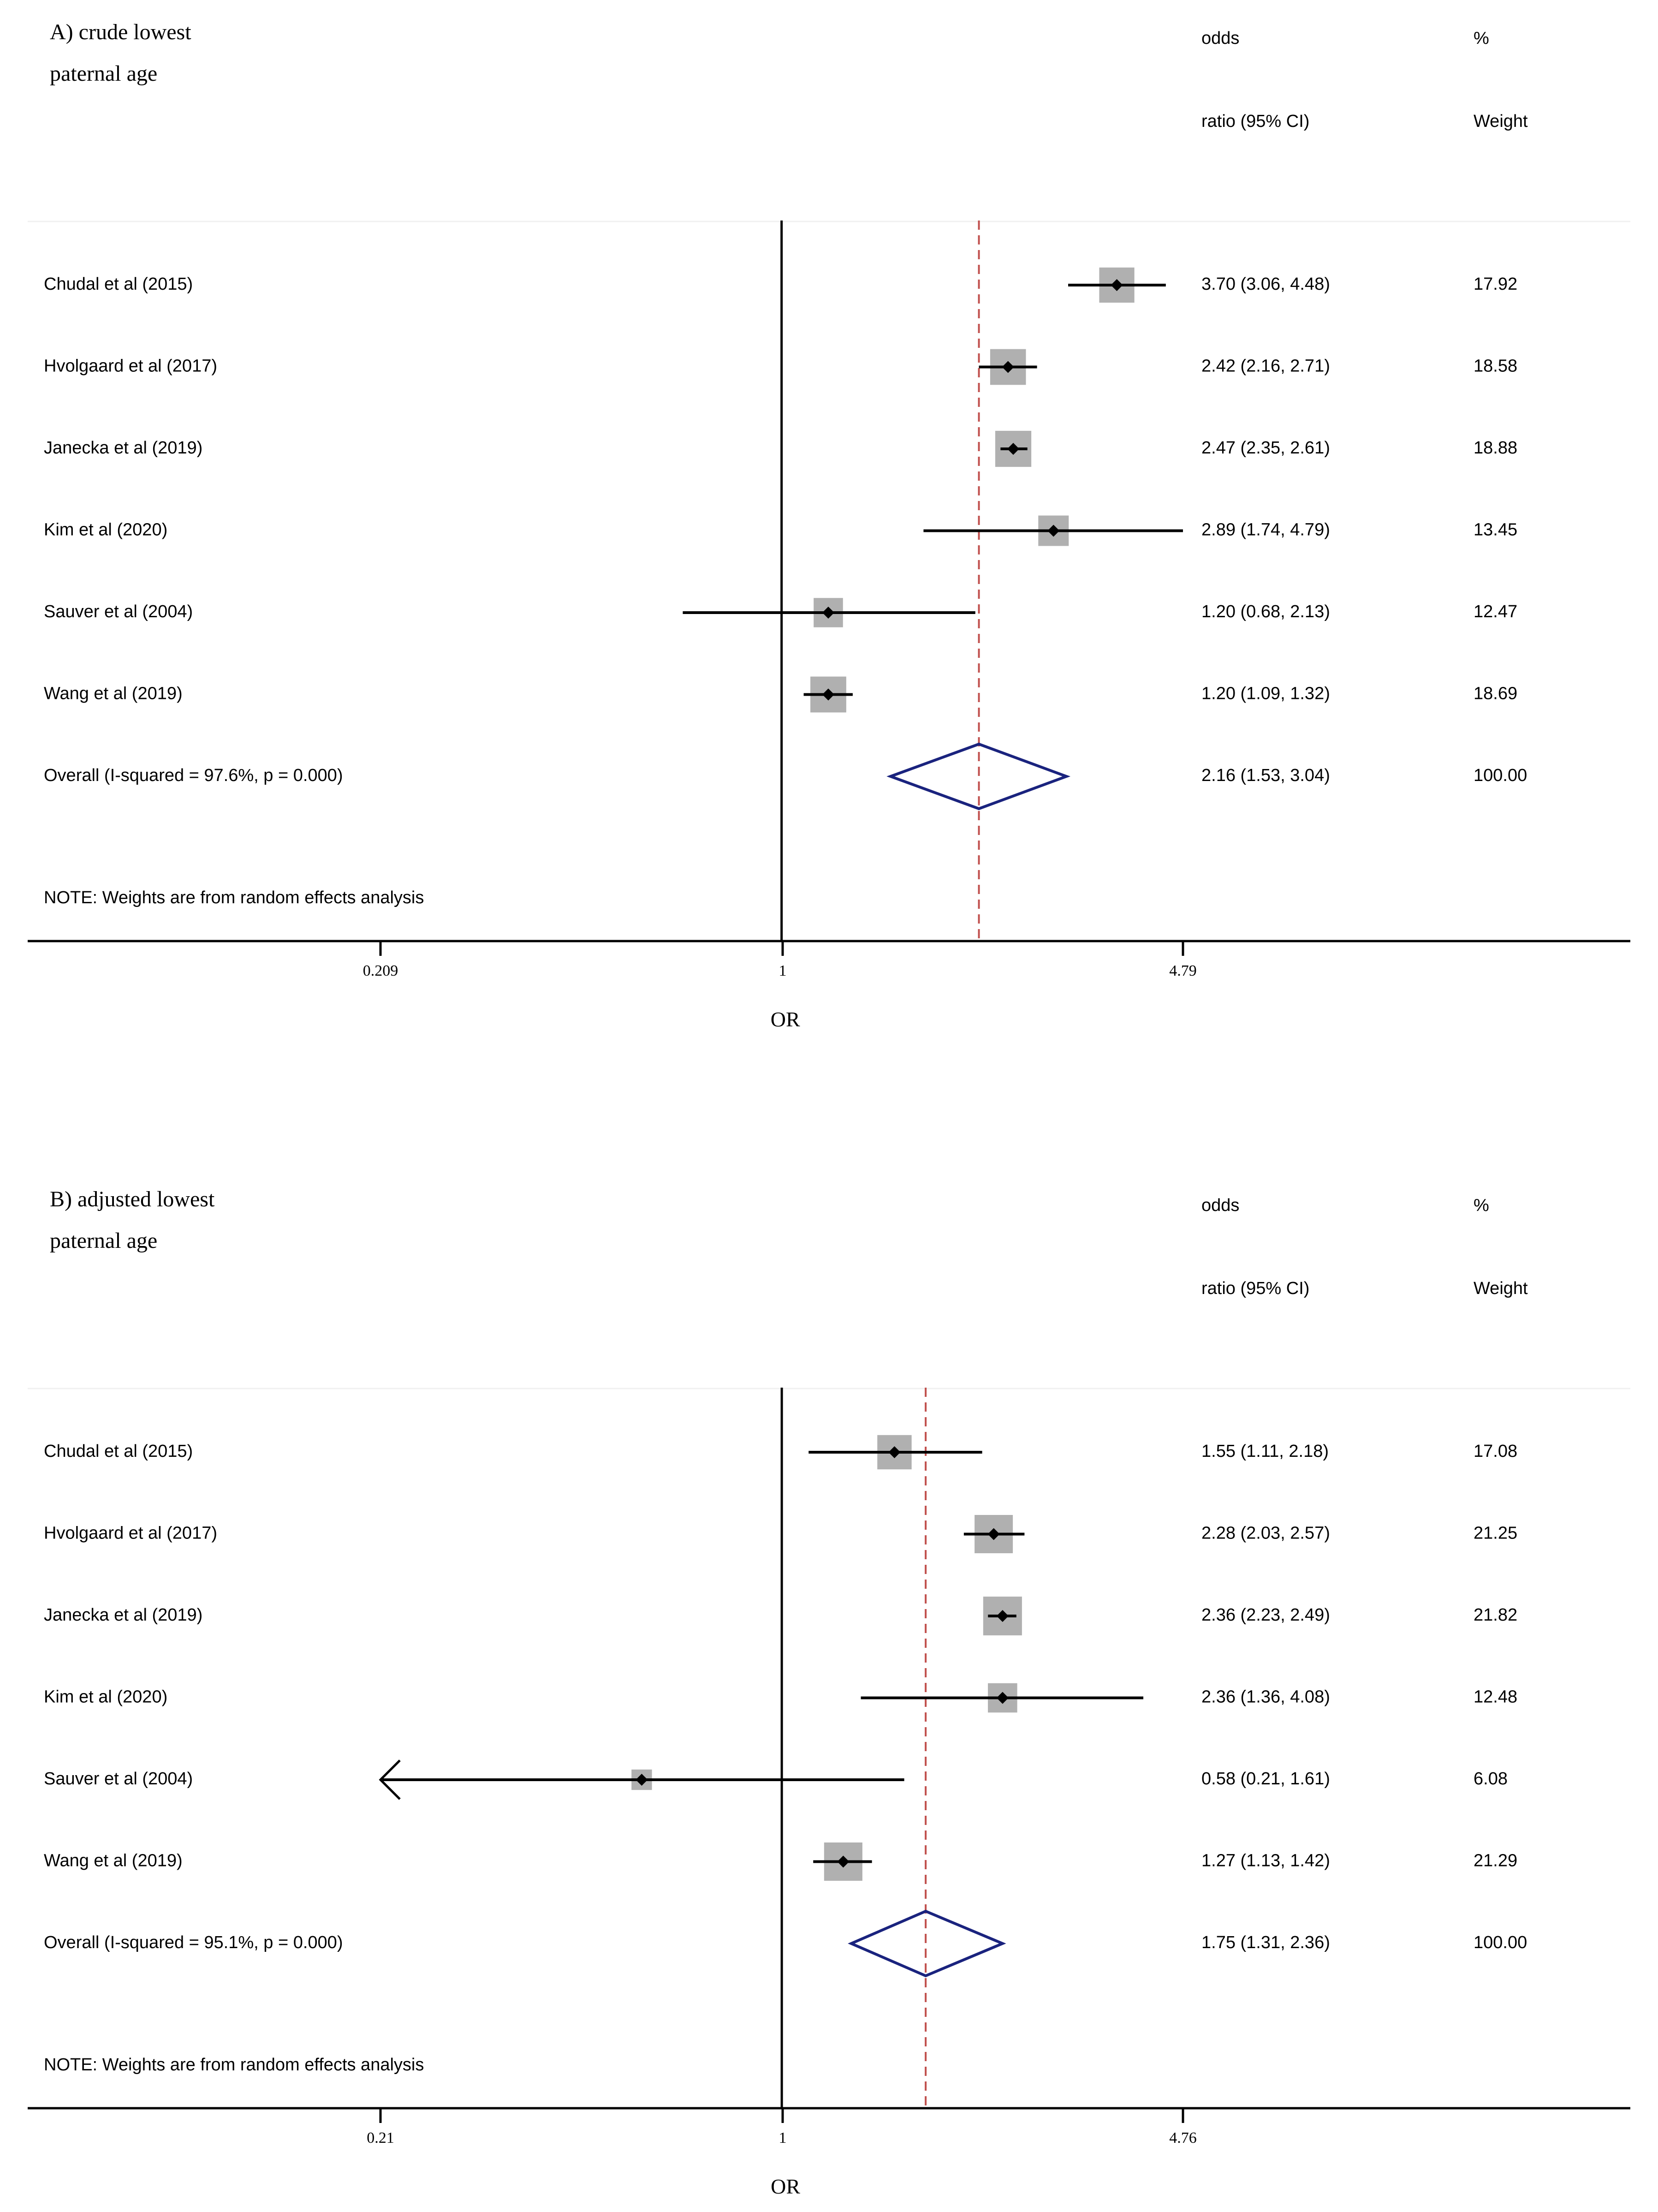  I want to click on study-row: Wang et al (2019) 1.27 (1.13, 1.42) 21.29, so click(780, 1861).